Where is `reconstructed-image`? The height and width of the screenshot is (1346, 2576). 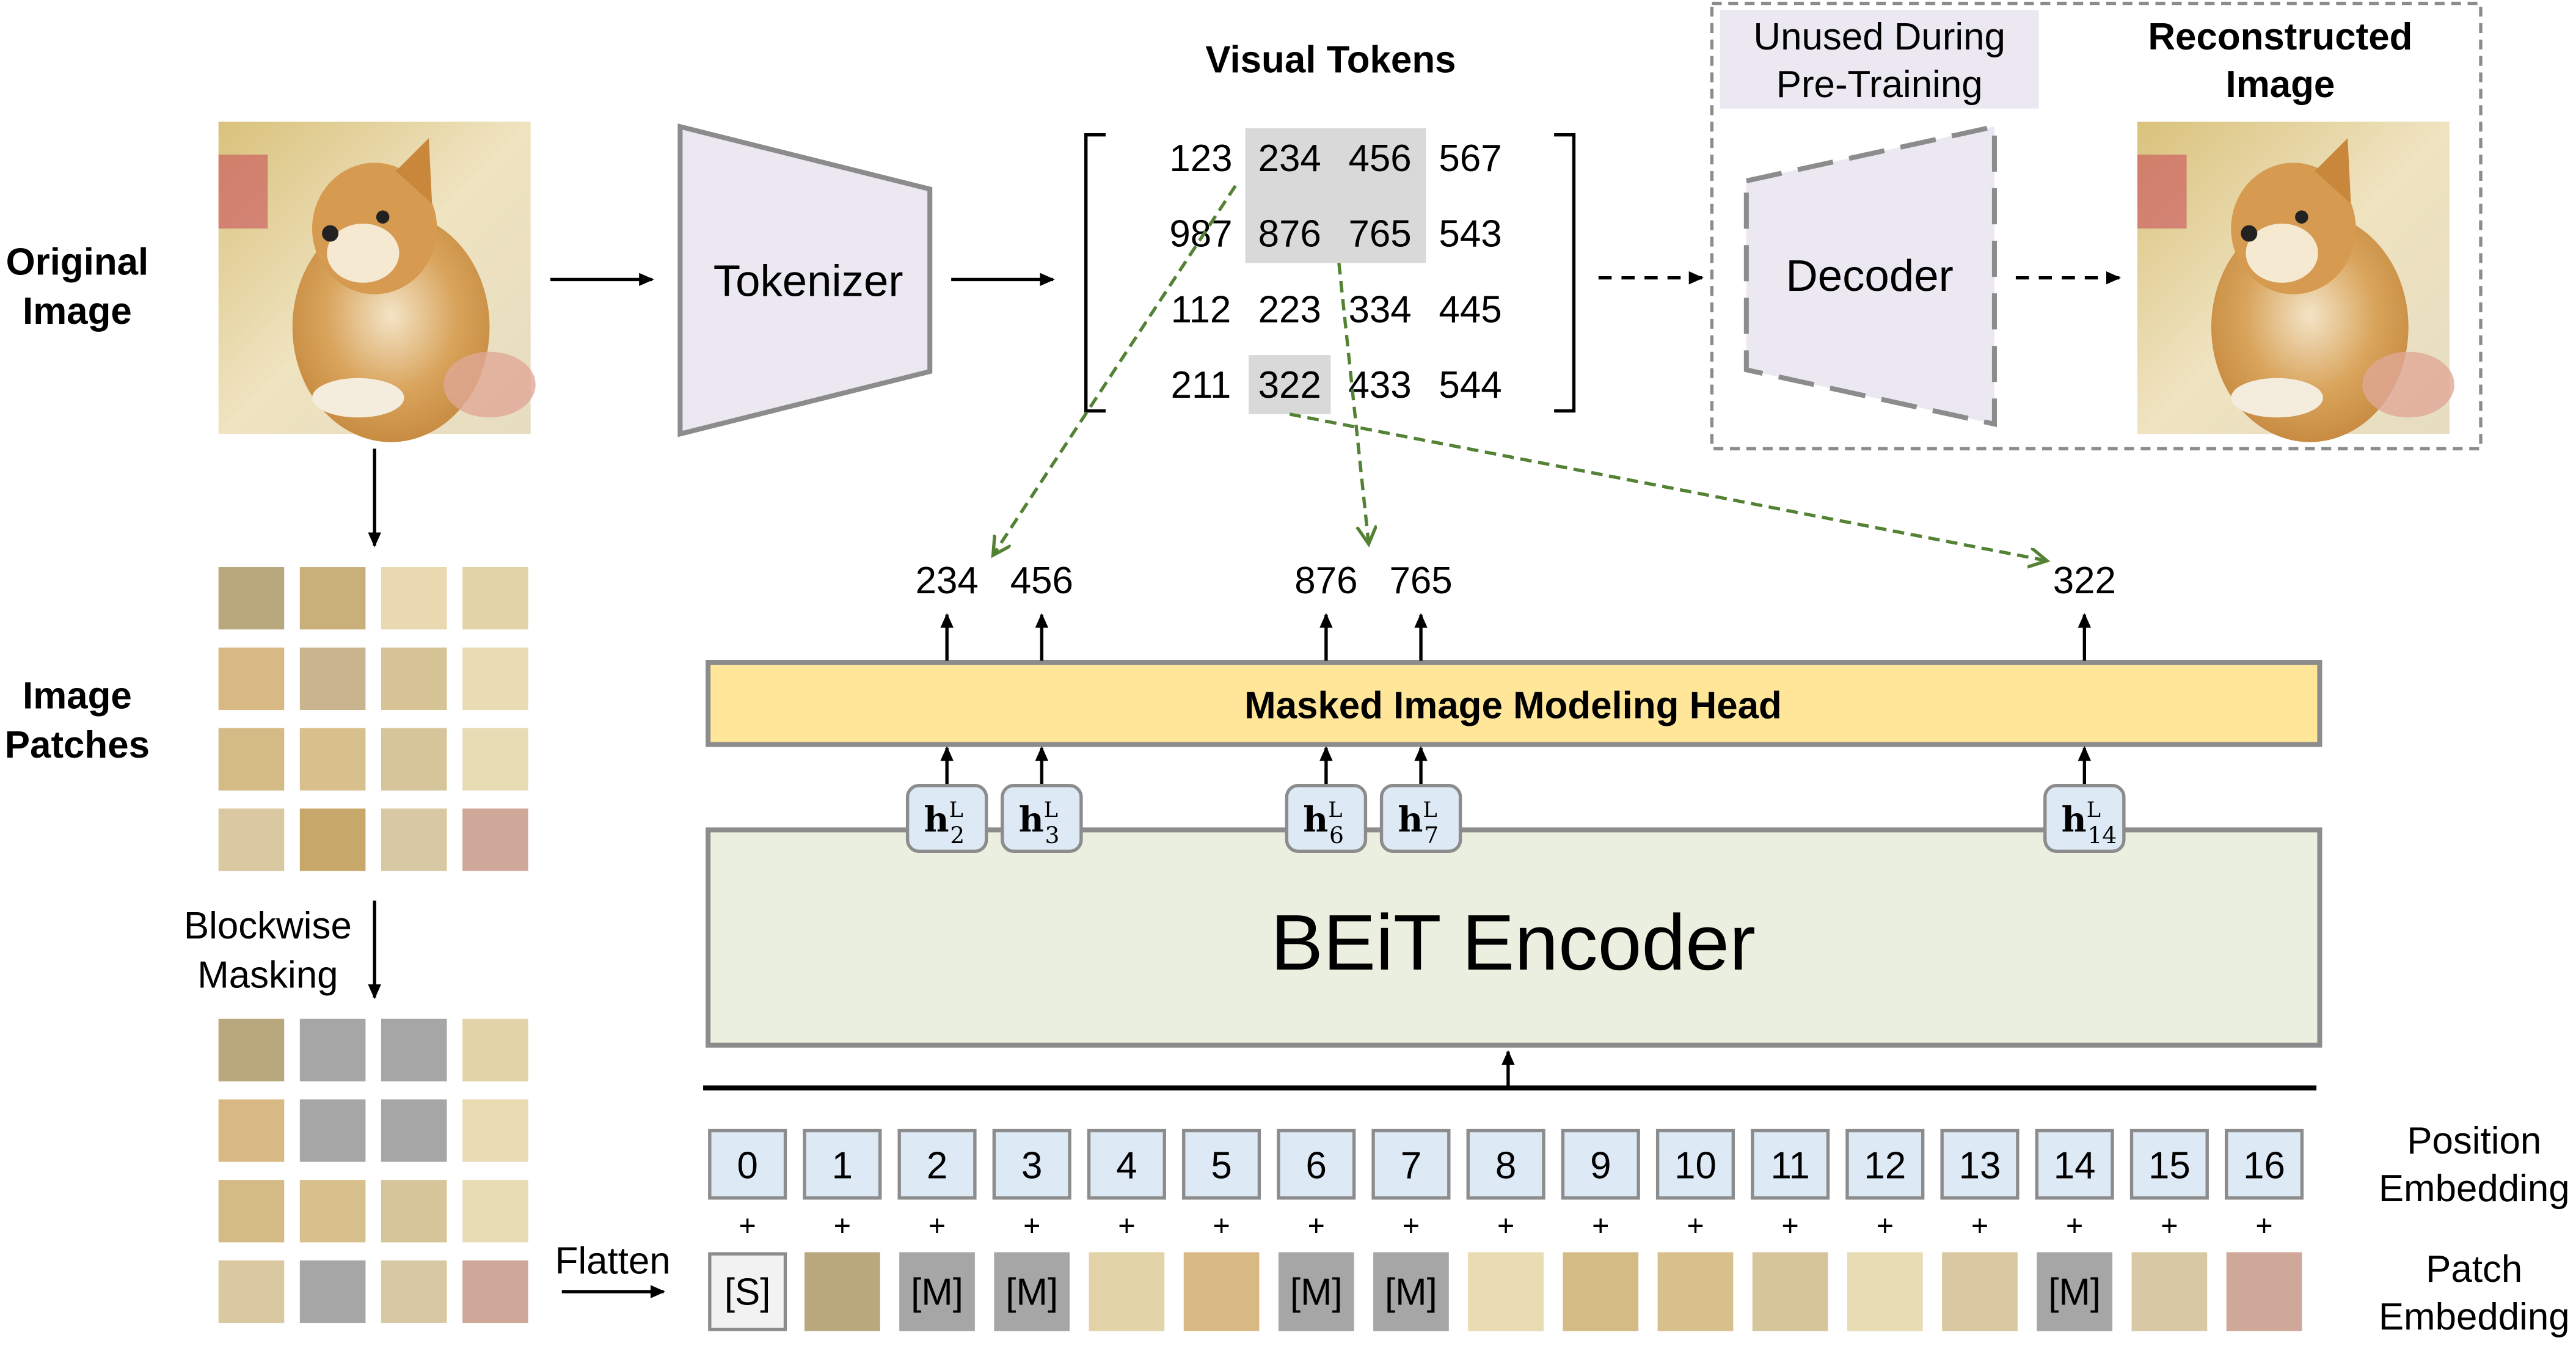 reconstructed-image is located at coordinates (2295, 282).